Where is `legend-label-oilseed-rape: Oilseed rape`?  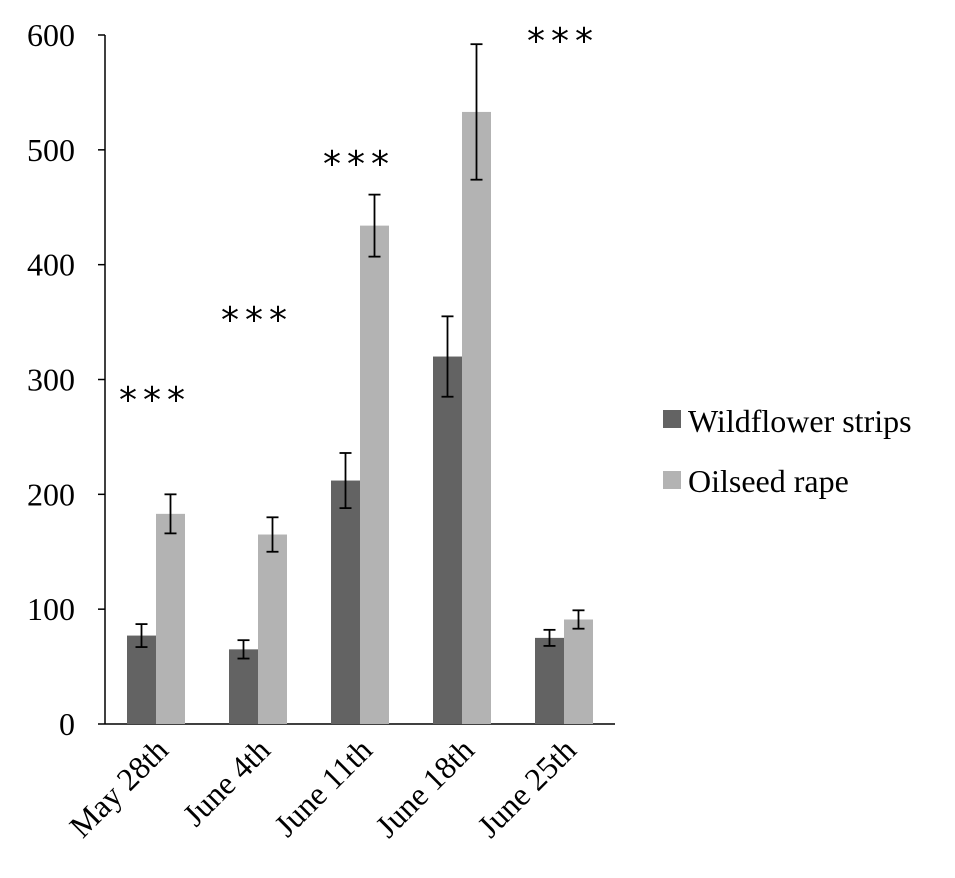
legend-label-oilseed-rape: Oilseed rape is located at coordinates (768, 481).